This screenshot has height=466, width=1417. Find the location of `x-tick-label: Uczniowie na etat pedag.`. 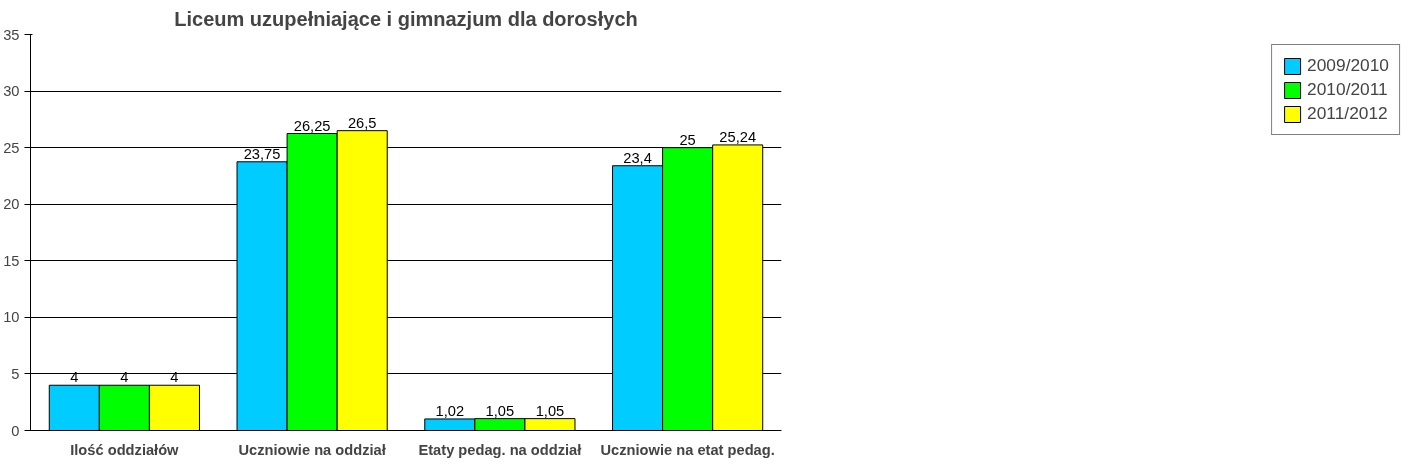

x-tick-label: Uczniowie na etat pedag. is located at coordinates (687, 449).